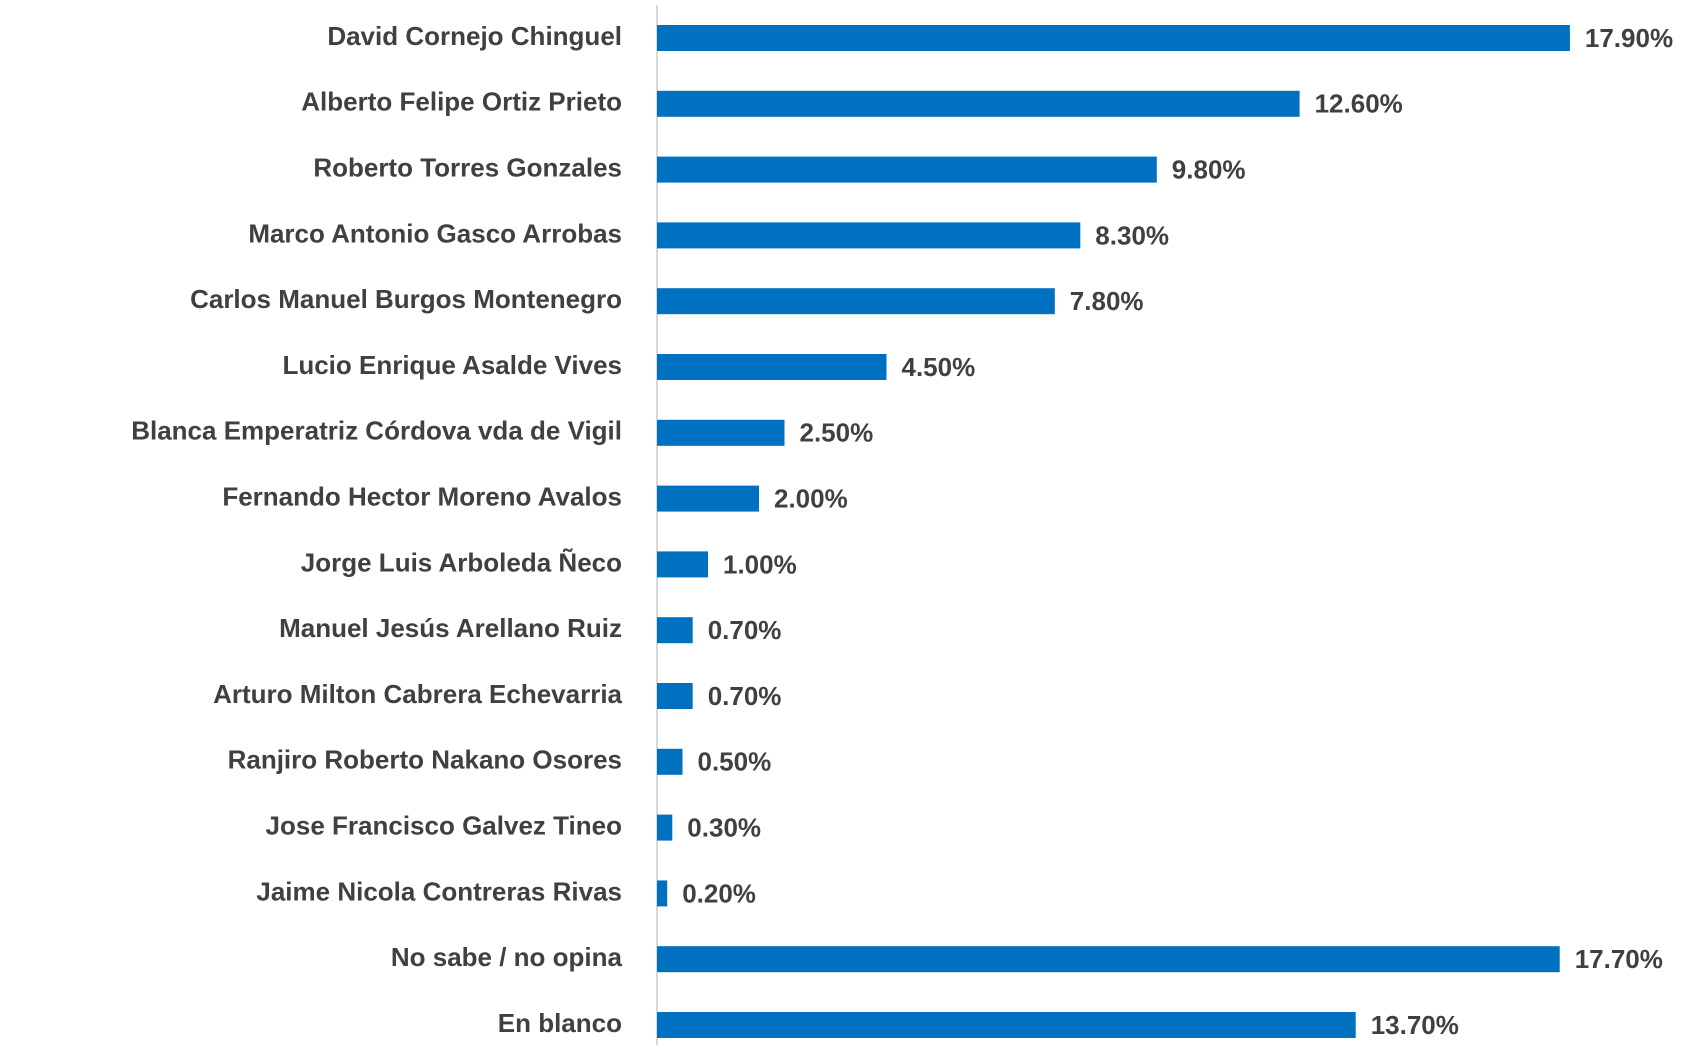 The width and height of the screenshot is (1701, 1048). What do you see at coordinates (461, 562) in the screenshot?
I see `category-label: Jorge Luis Arboleda Ñeco` at bounding box center [461, 562].